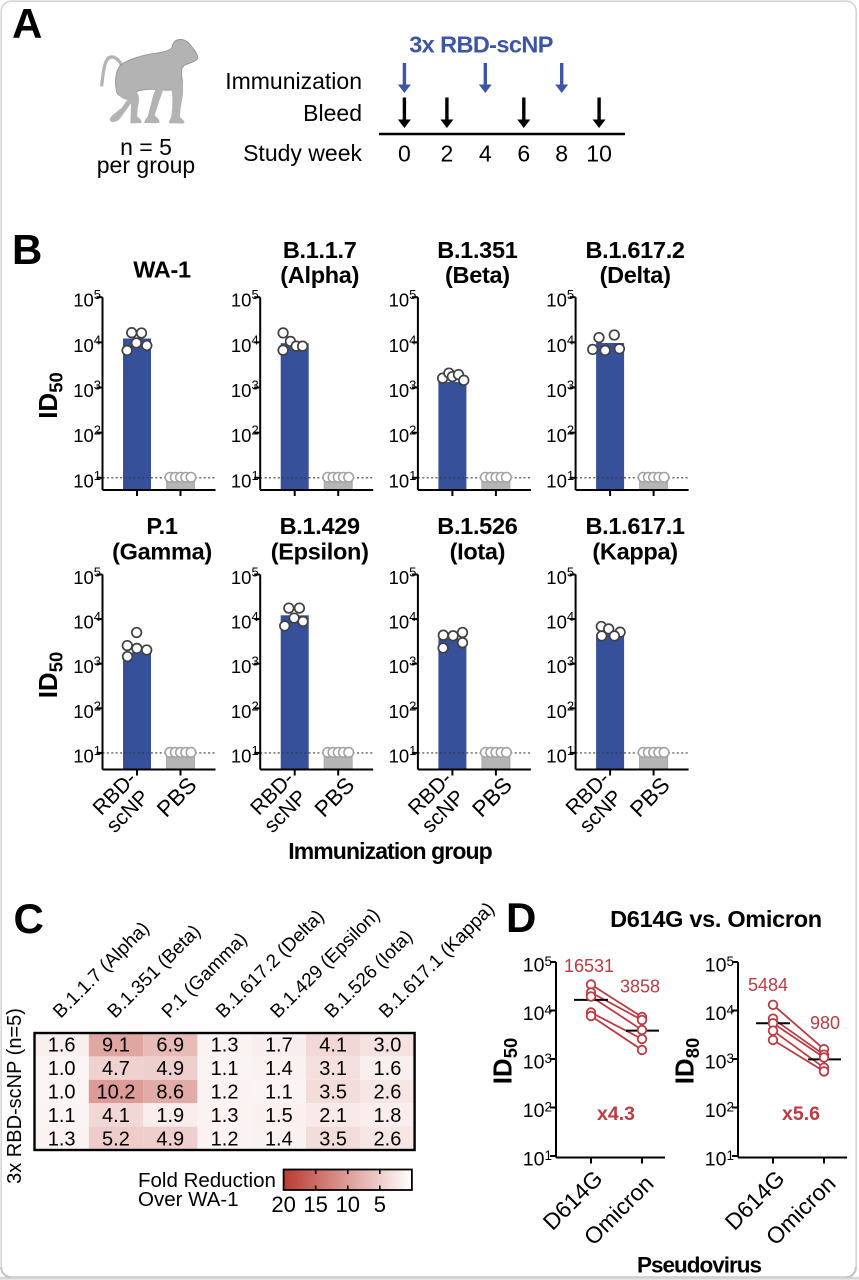 Image resolution: width=859 pixels, height=1280 pixels. I want to click on svg-text: 980, so click(825, 1023).